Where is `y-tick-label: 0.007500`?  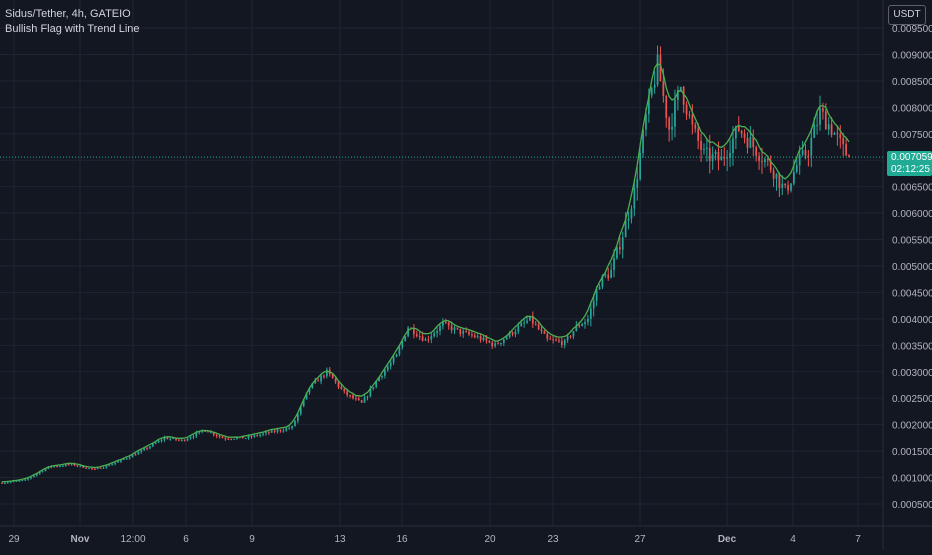 y-tick-label: 0.007500 is located at coordinates (912, 135).